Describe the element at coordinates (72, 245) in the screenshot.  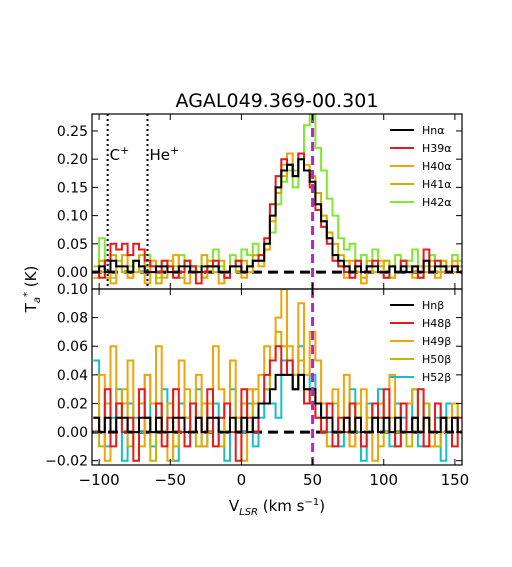
I see `y-tick-label: 0.05` at that location.